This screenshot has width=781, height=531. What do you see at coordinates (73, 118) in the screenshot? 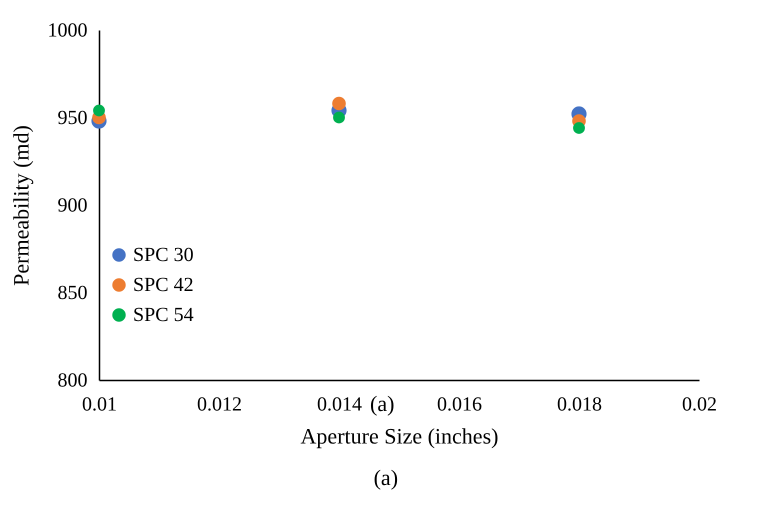
I see `y-tick-label: 950` at bounding box center [73, 118].